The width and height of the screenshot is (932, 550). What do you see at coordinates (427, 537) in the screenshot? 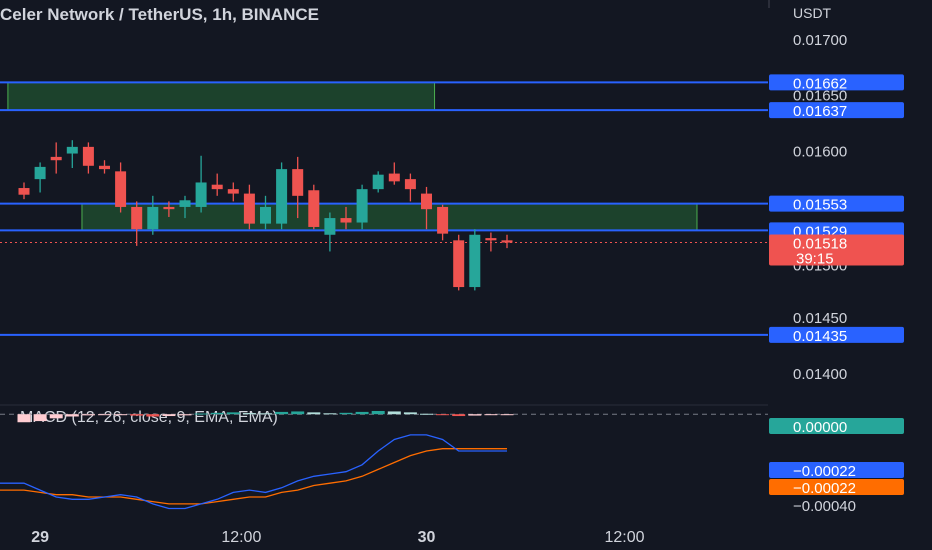
I see `time-axis-tick-label: 30` at bounding box center [427, 537].